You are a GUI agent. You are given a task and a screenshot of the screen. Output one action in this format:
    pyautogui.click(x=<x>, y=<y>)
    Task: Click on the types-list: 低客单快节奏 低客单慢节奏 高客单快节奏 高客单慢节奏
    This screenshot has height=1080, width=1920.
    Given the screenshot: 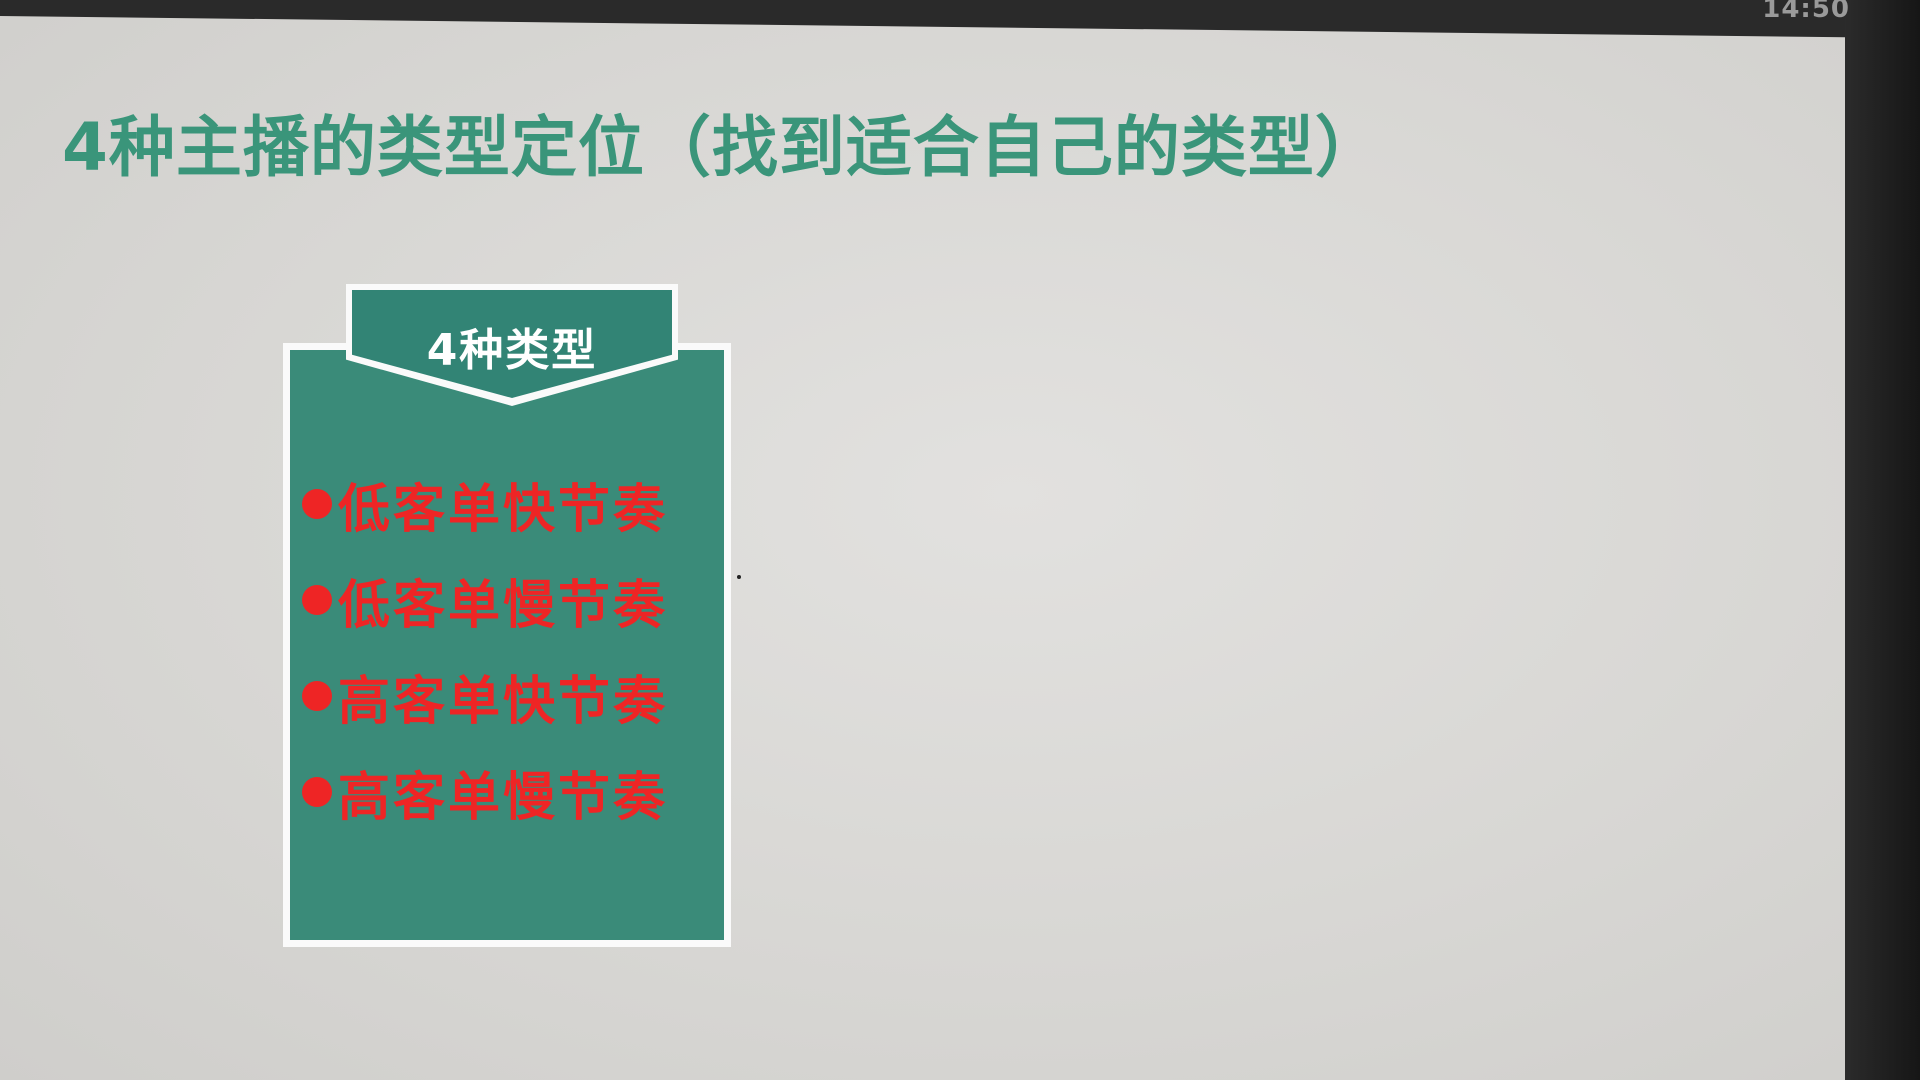 What is the action you would take?
    pyautogui.click(x=485, y=648)
    